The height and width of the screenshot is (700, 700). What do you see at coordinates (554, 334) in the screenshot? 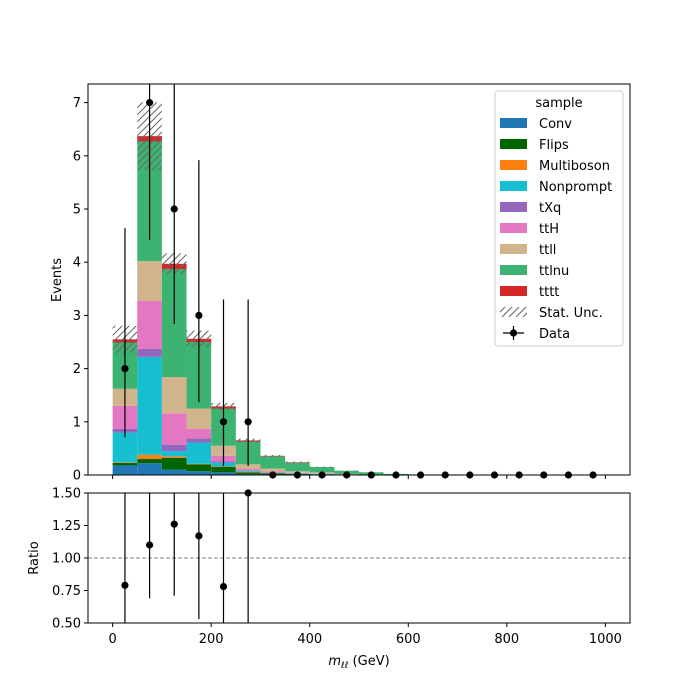
I see `legend-label-data: Data` at bounding box center [554, 334].